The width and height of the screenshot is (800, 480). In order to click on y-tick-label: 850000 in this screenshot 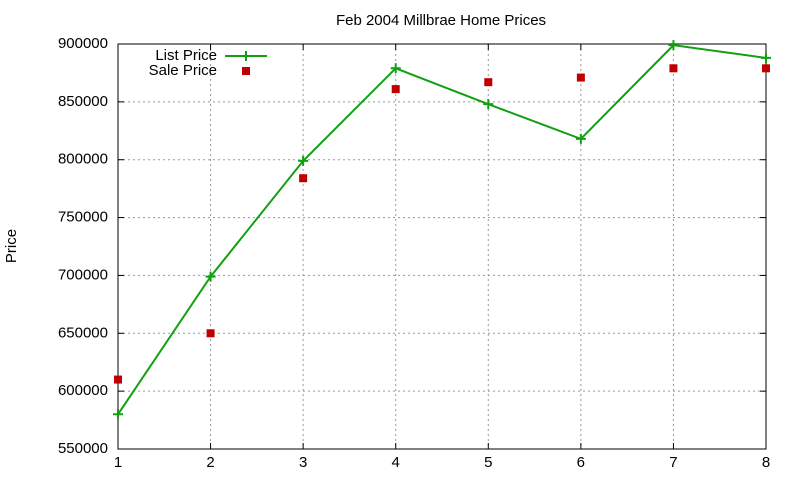, I will do `click(83, 101)`.